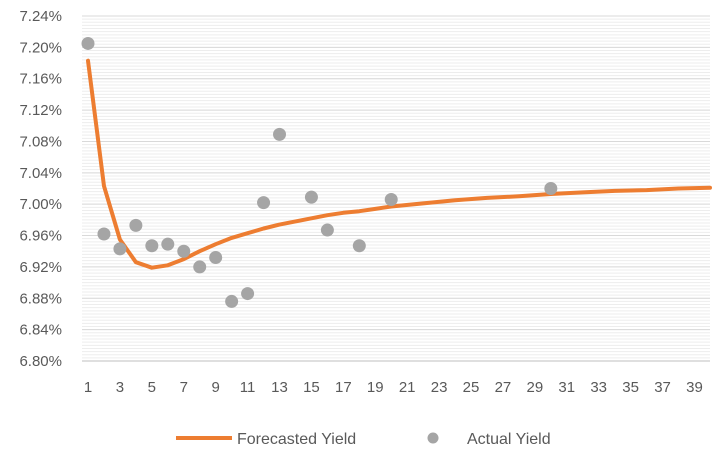  I want to click on y-tick-label: 6.96%, so click(40, 236).